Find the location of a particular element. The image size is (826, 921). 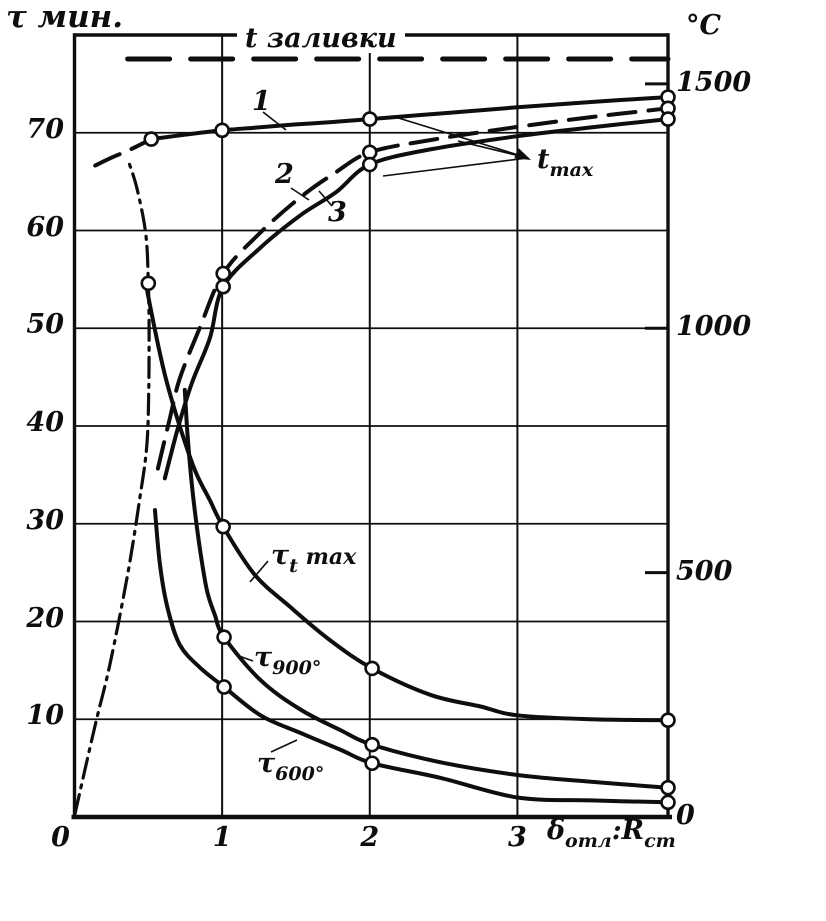

data-point-marker-boundary-line is located at coordinates (148, 283).